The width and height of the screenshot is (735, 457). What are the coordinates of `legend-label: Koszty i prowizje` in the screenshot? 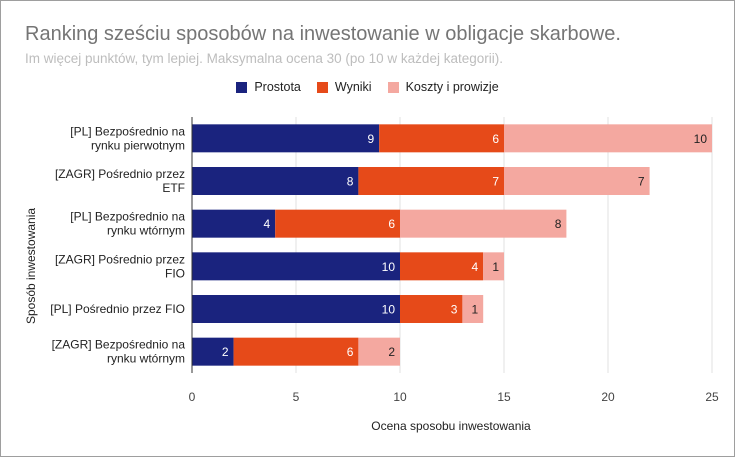 It's located at (452, 87).